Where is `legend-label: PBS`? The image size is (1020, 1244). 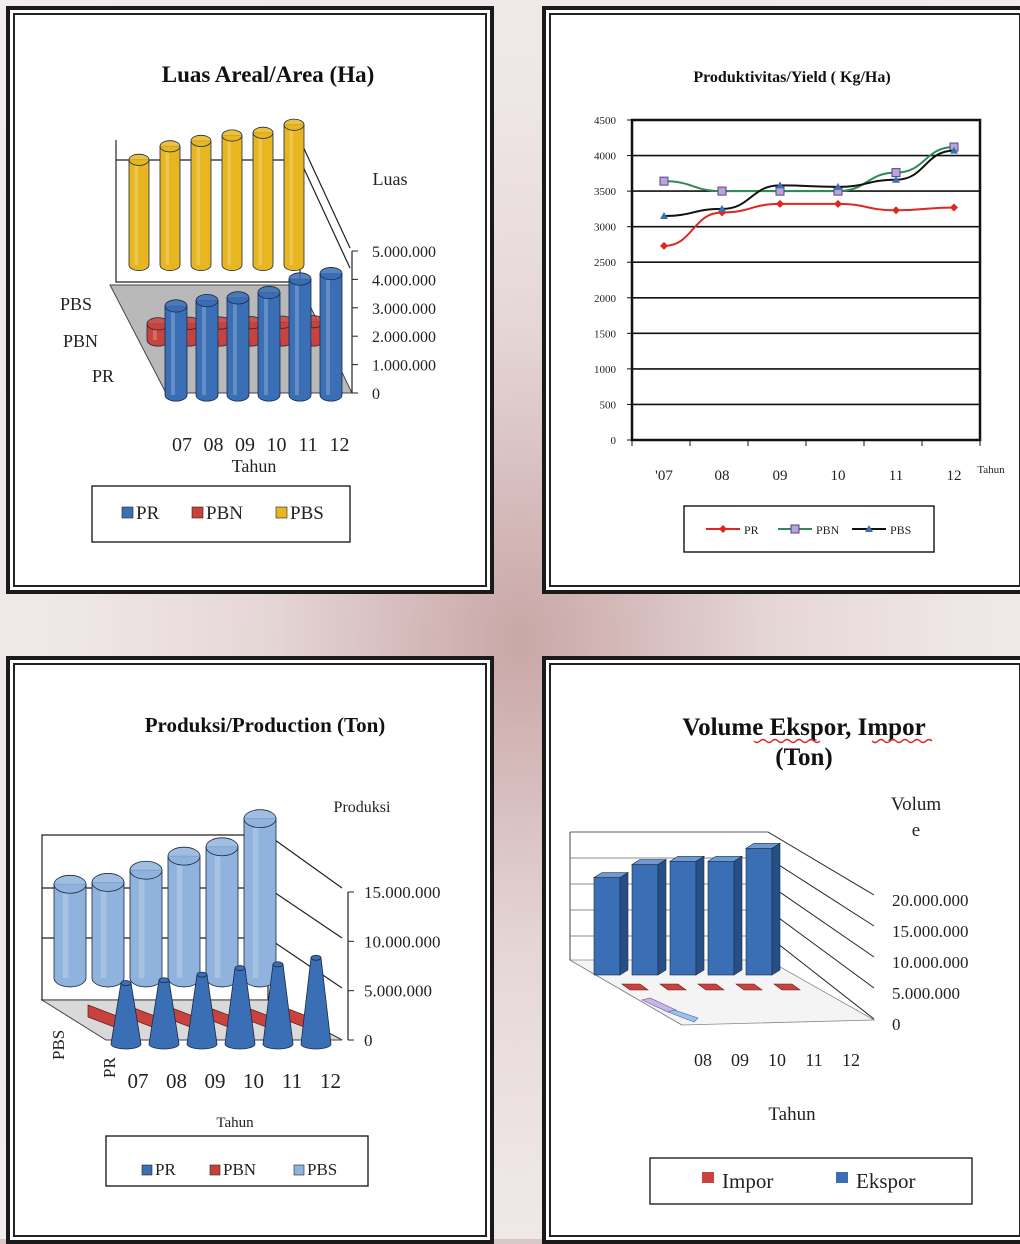 legend-label: PBS is located at coordinates (322, 1169).